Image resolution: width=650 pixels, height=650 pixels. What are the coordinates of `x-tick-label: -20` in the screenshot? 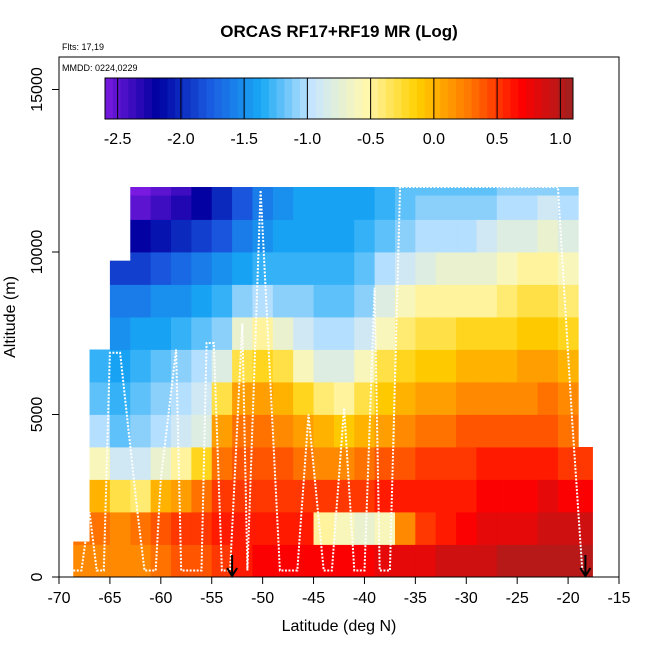 It's located at (568, 598).